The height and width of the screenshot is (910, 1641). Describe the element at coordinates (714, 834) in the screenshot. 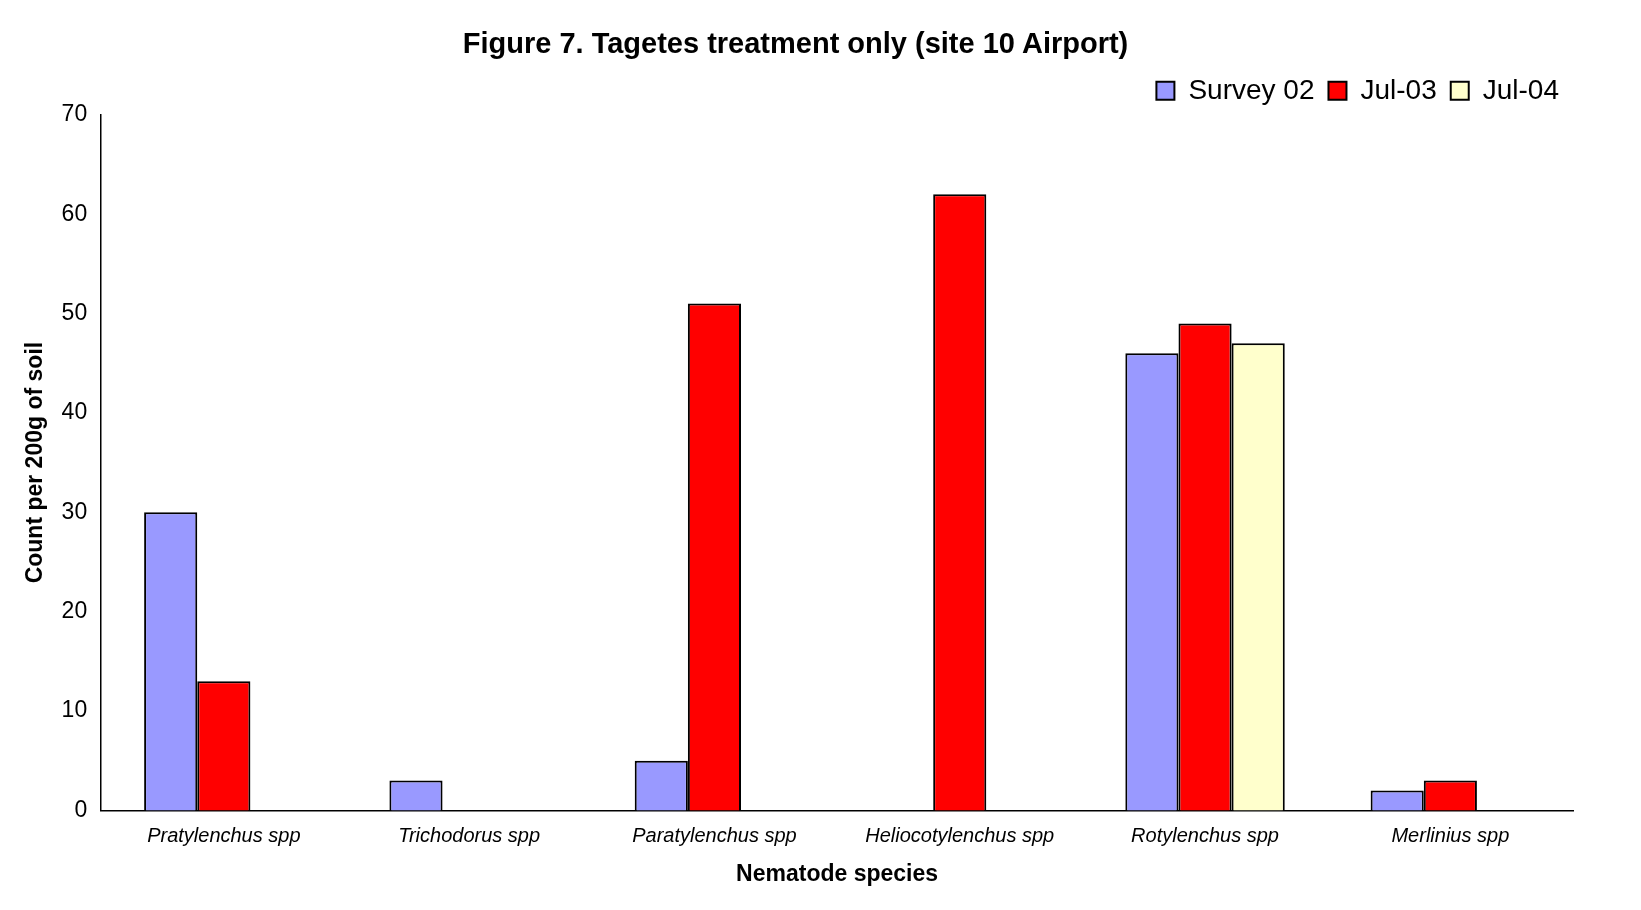

I see `x-tick-label: Paratylenchus spp` at that location.